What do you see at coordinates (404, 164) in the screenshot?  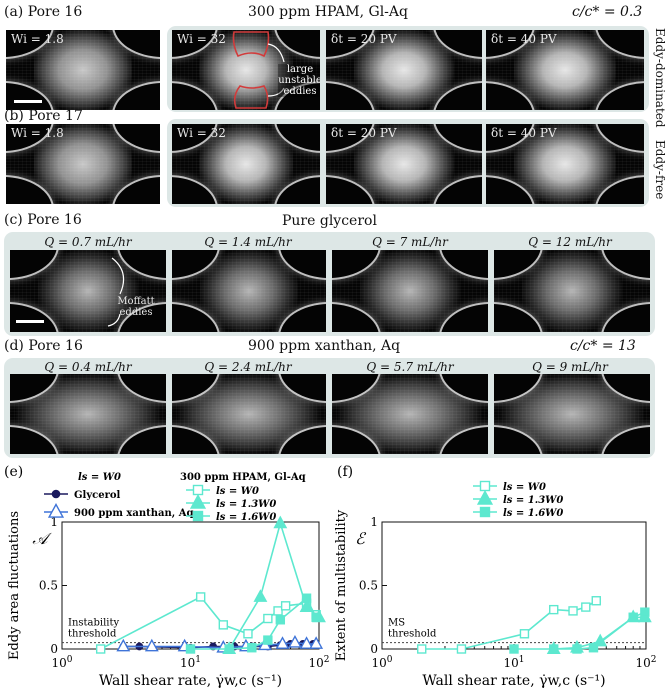 I see `panel-b-image-3: δt = 20 PV` at bounding box center [404, 164].